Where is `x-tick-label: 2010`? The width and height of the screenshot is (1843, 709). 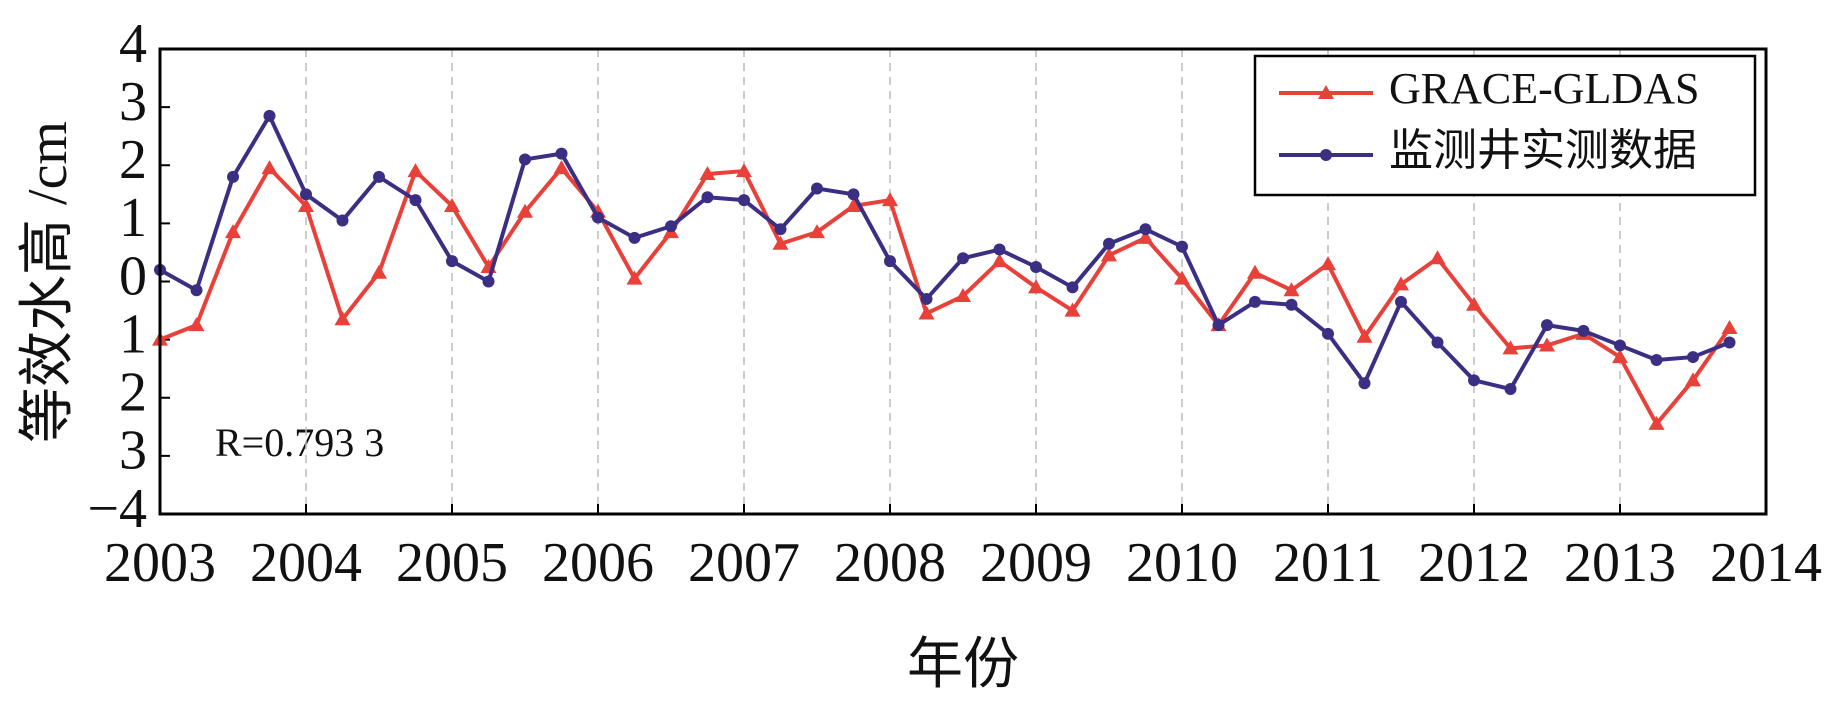
x-tick-label: 2010 is located at coordinates (1182, 563).